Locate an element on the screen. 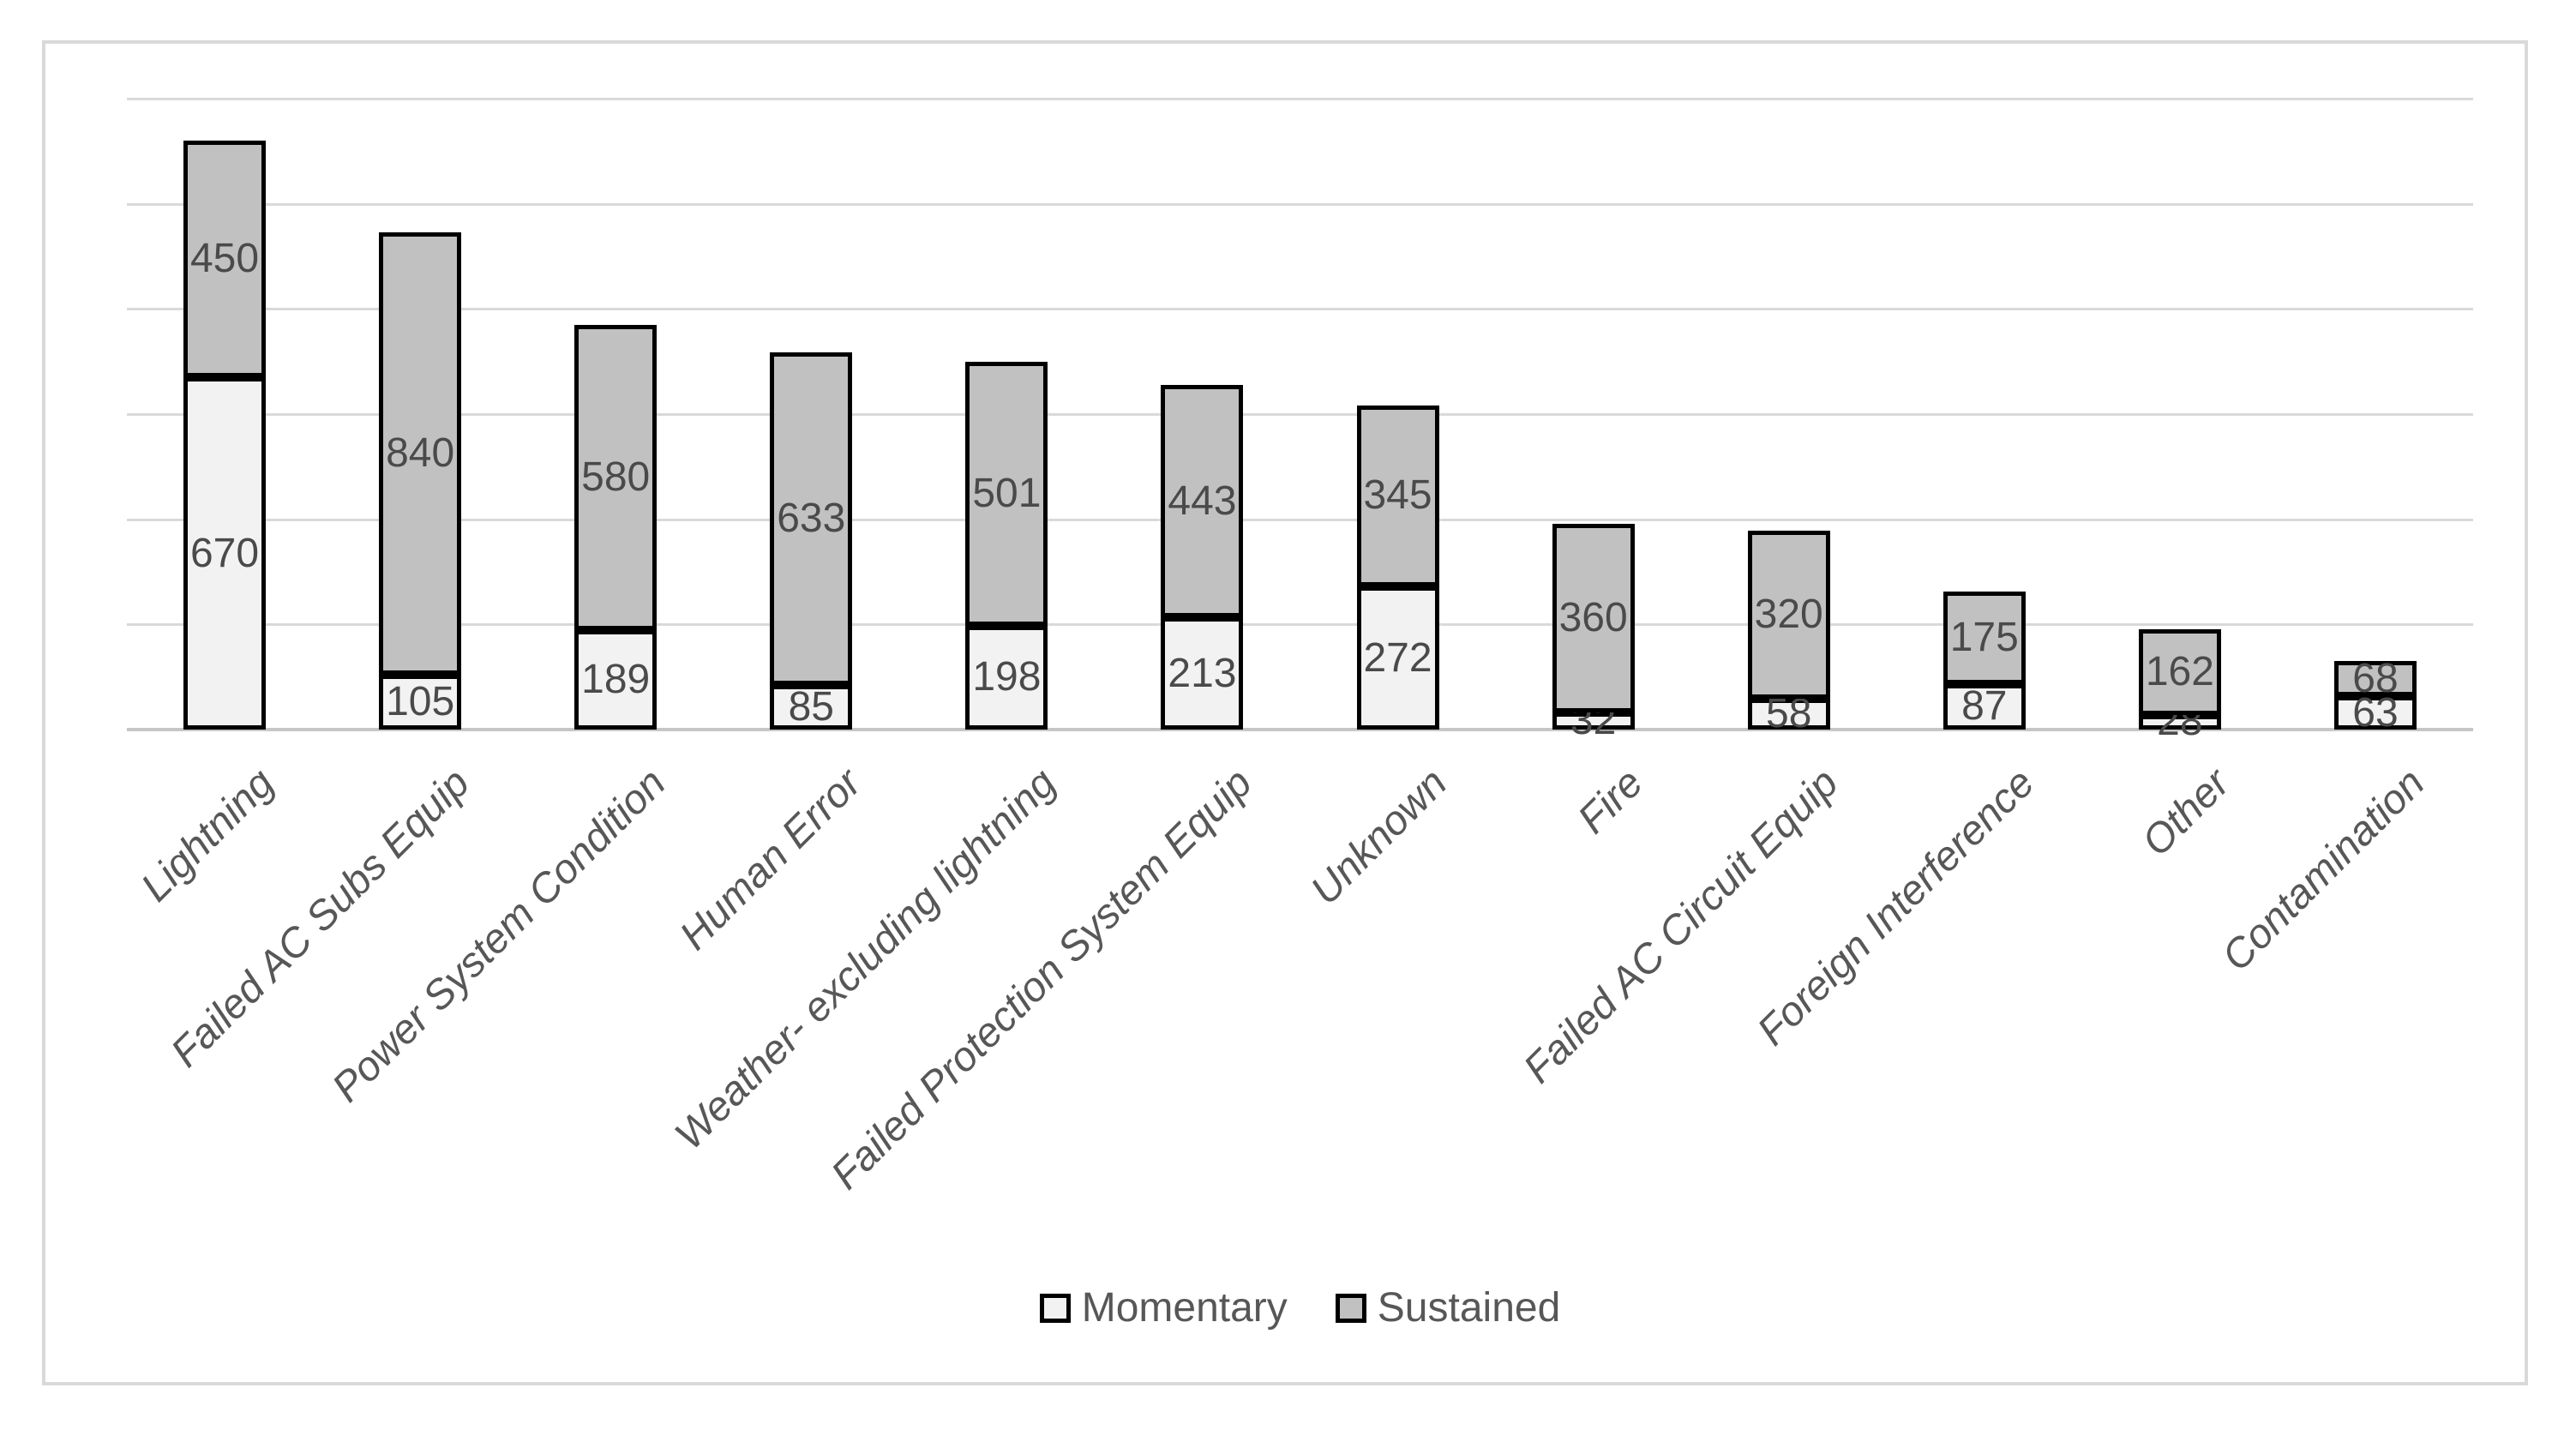 Image resolution: width=2576 pixels, height=1436 pixels. data-label-sustained-0: 450 is located at coordinates (224, 259).